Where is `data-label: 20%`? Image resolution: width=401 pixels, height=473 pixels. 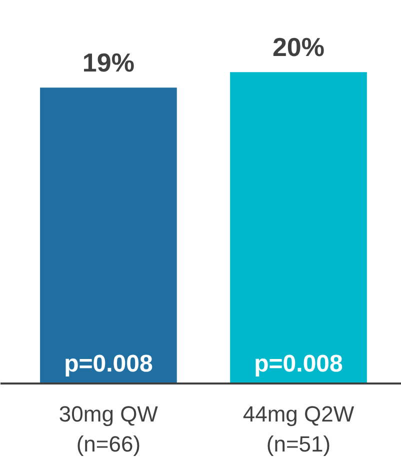 data-label: 20% is located at coordinates (298, 47).